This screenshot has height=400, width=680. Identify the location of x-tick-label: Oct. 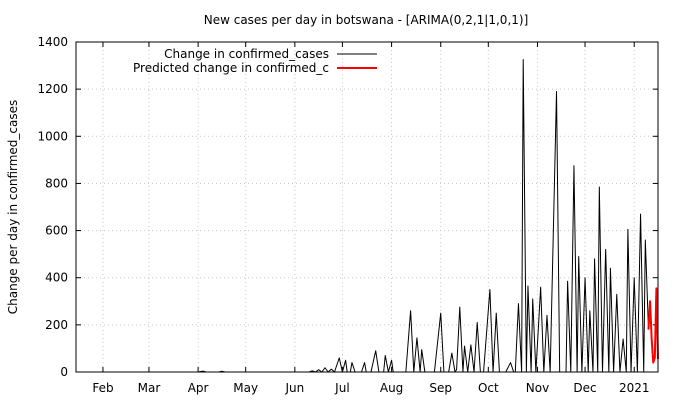
(488, 388).